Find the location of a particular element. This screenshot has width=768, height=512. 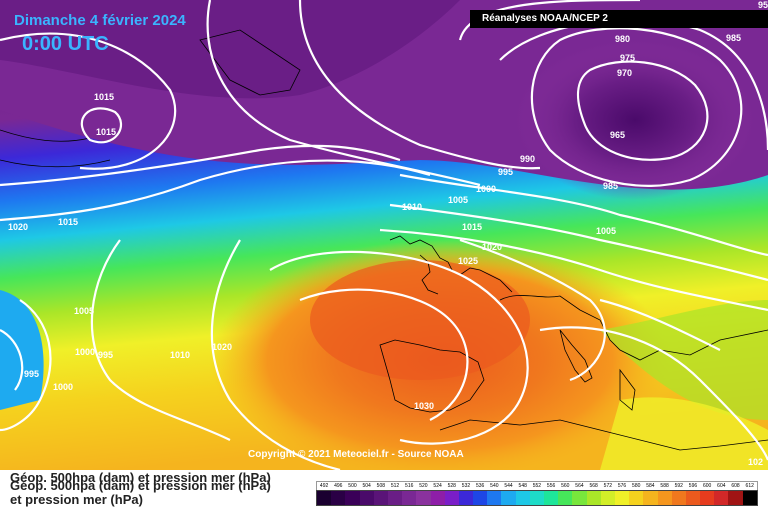

scale-value: 588 is located at coordinates (664, 486).